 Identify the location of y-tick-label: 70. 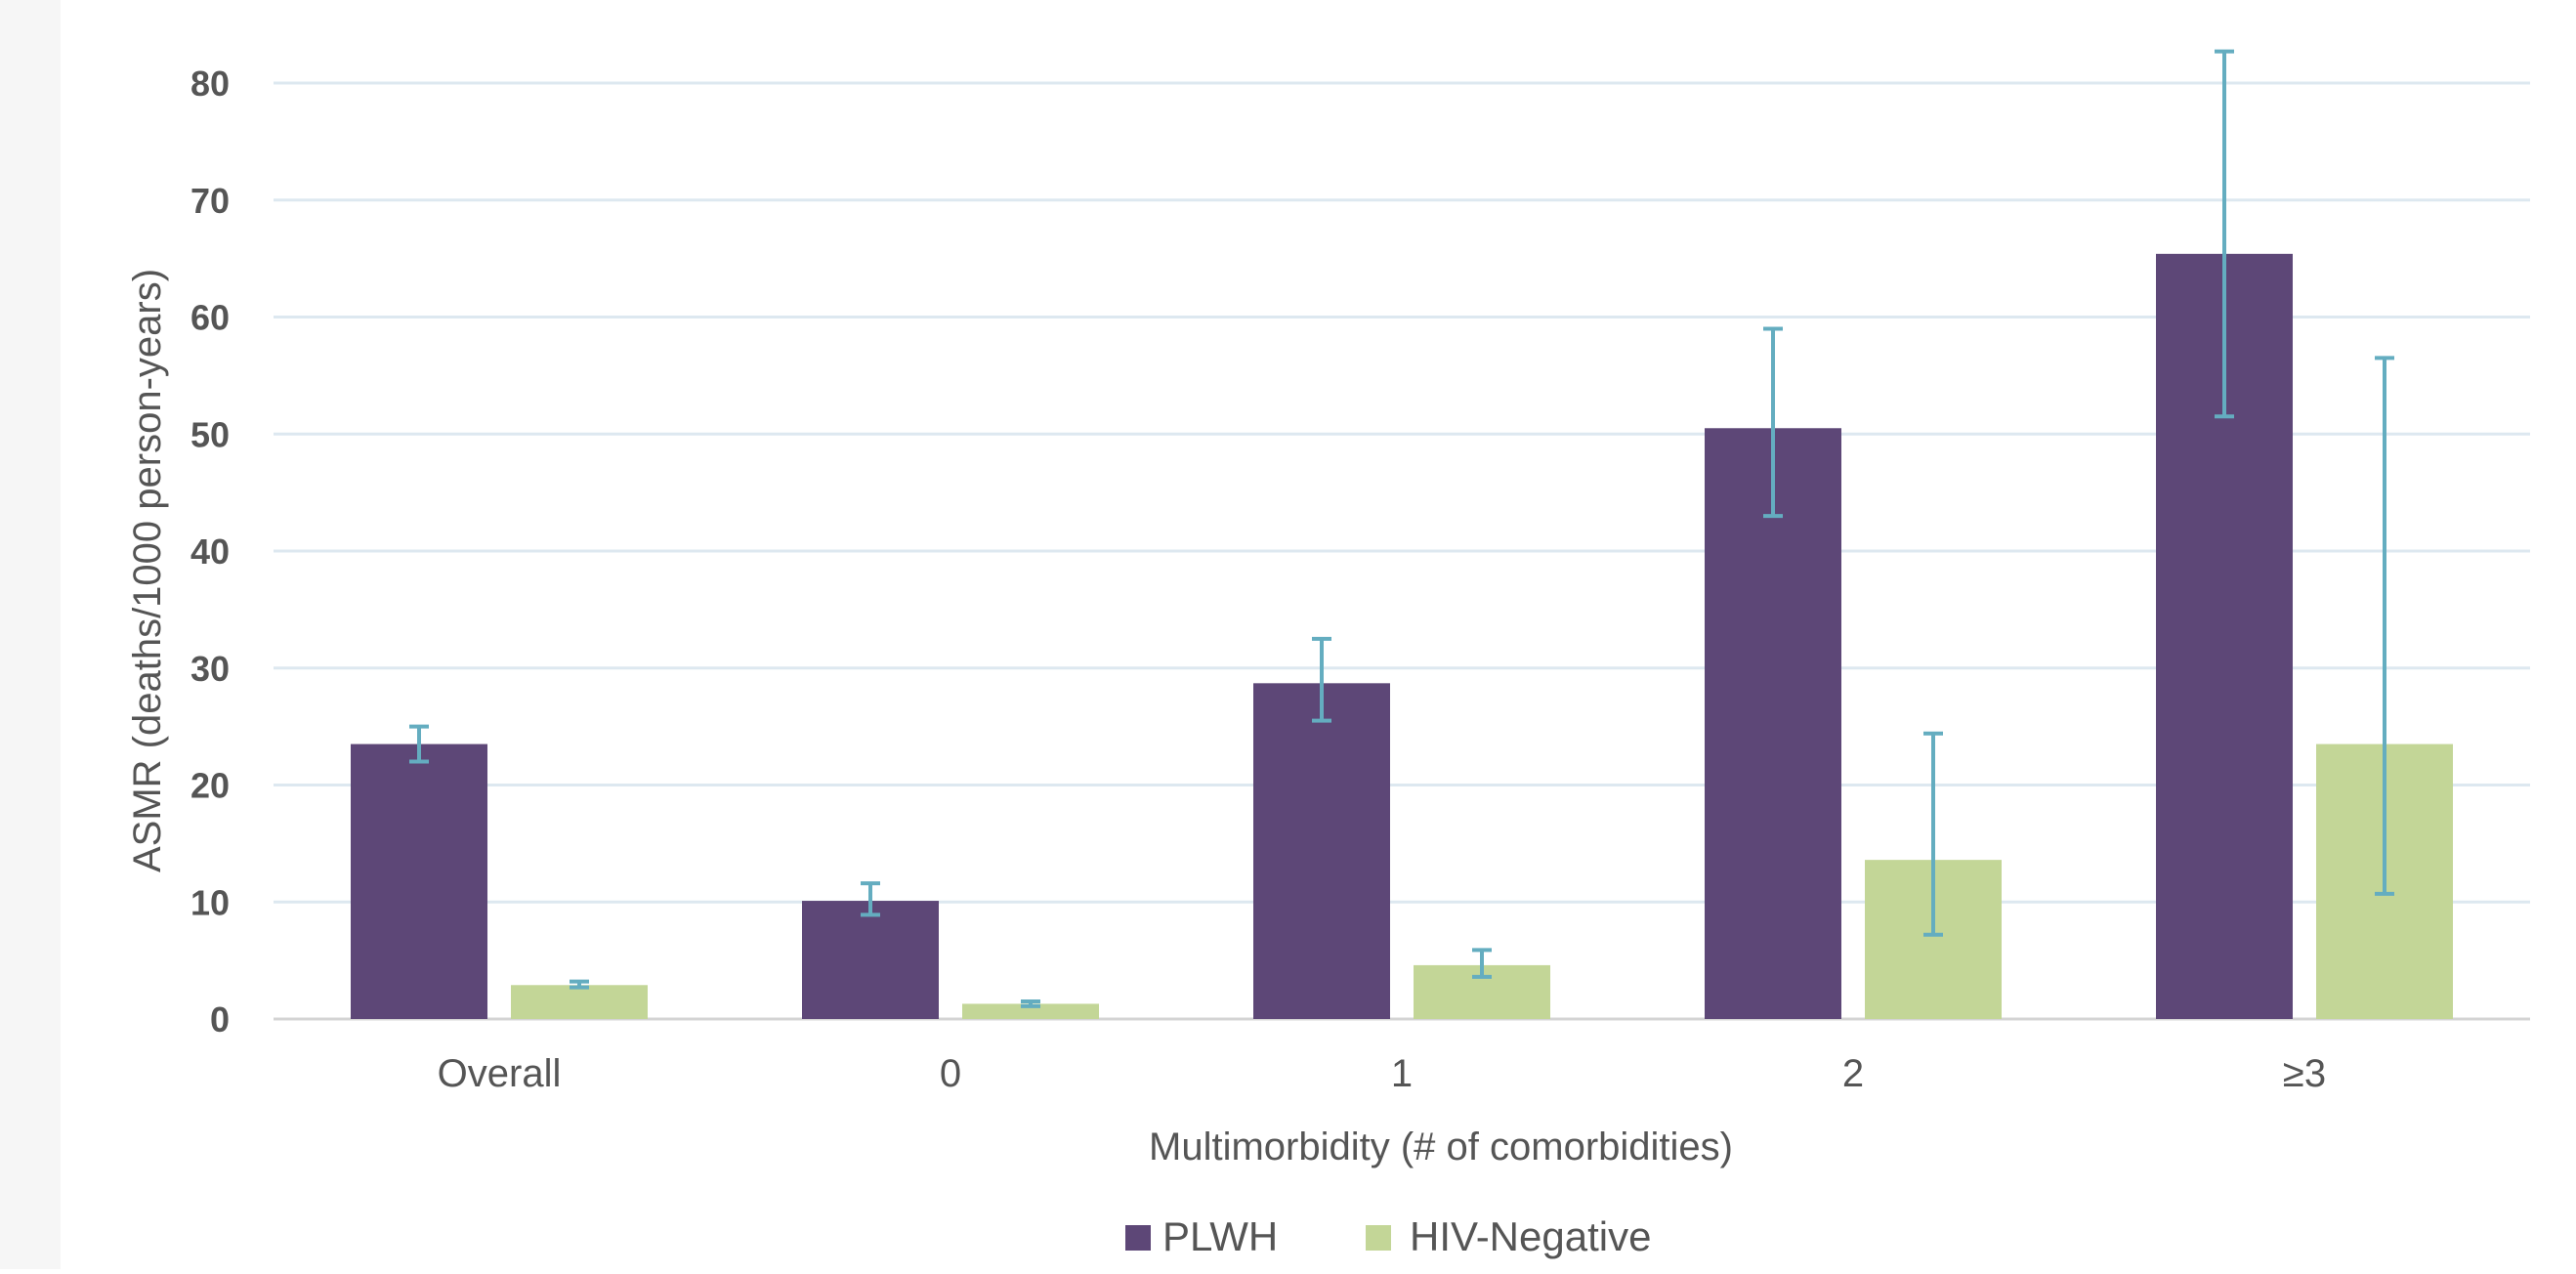
(210, 201).